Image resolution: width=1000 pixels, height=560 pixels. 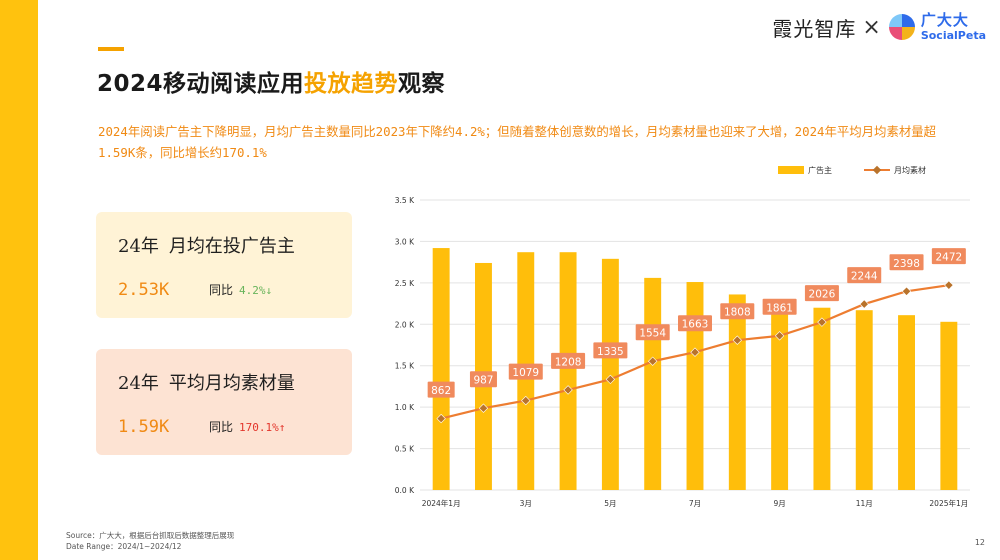 What do you see at coordinates (948, 503) in the screenshot?
I see `x-tick-label: 2025年1月` at bounding box center [948, 503].